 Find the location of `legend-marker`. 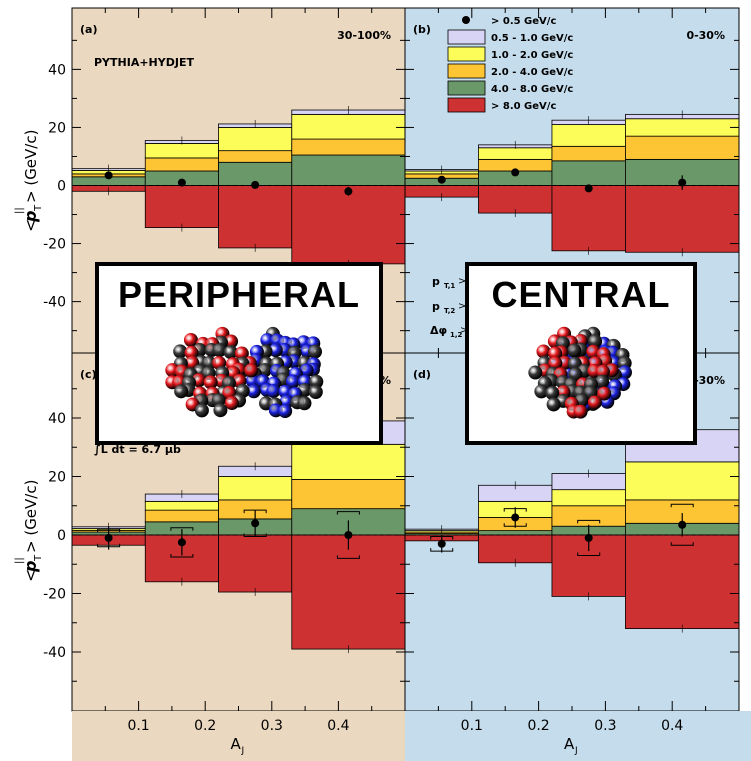

legend-marker is located at coordinates (466, 20).